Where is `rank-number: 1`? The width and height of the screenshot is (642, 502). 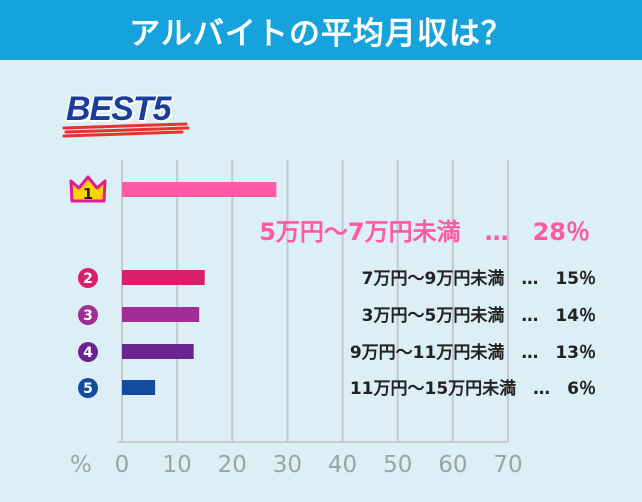 rank-number: 1 is located at coordinates (88, 194).